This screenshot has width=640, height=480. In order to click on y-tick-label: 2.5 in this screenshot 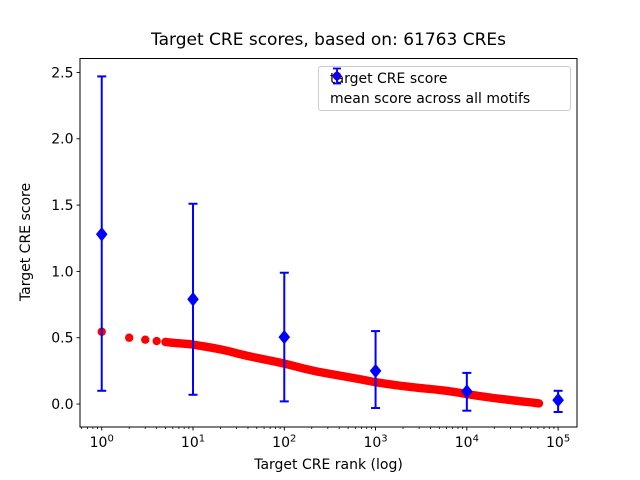, I will do `click(62, 73)`.